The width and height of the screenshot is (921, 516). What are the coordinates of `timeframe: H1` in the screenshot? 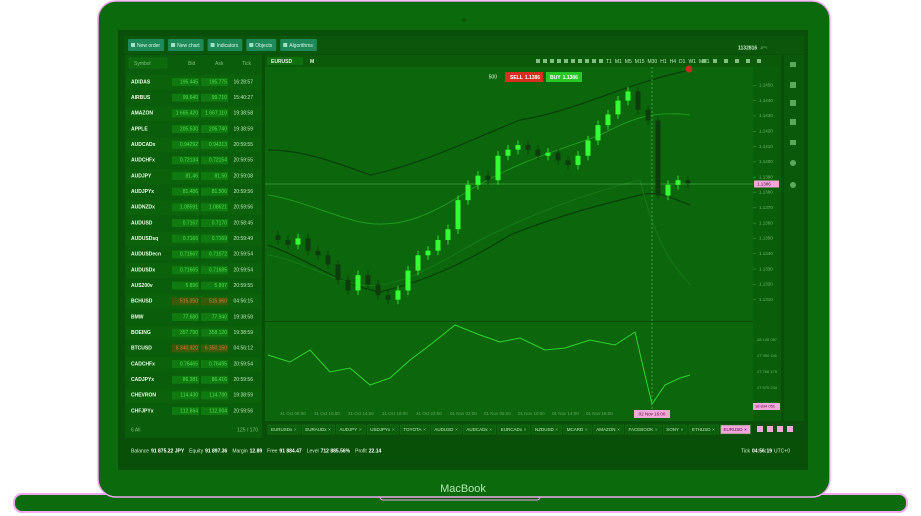 It's located at (663, 62).